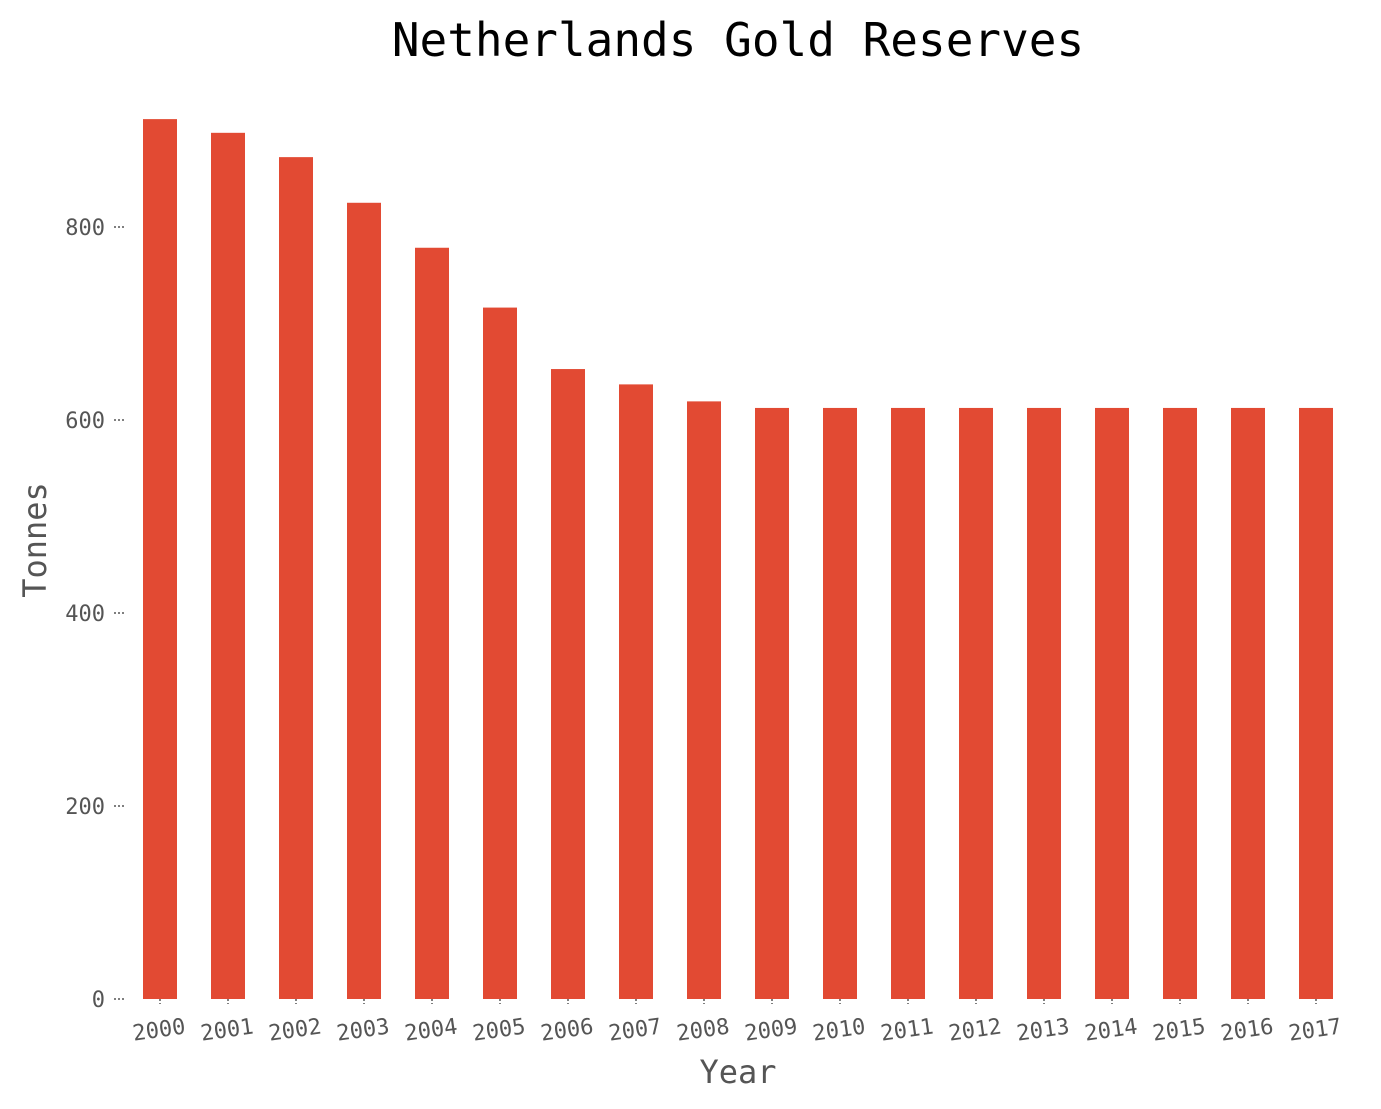 Image resolution: width=1381 pixels, height=1109 pixels. Describe the element at coordinates (771, 1030) in the screenshot. I see `x-tick-label: 2009` at that location.